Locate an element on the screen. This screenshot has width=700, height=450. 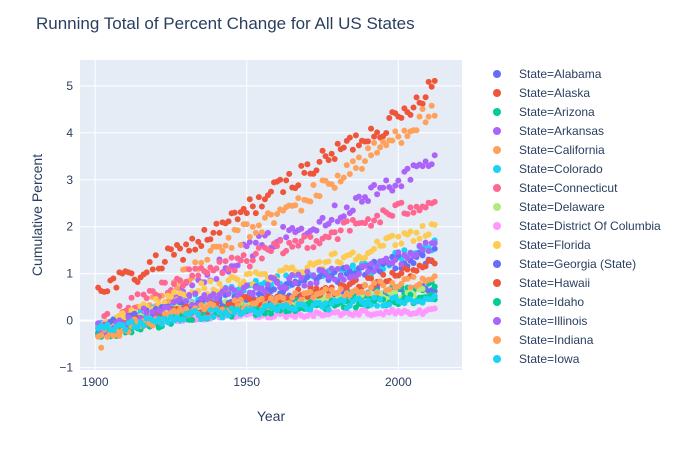
legend-item: State=Arkansas is located at coordinates (548, 131).